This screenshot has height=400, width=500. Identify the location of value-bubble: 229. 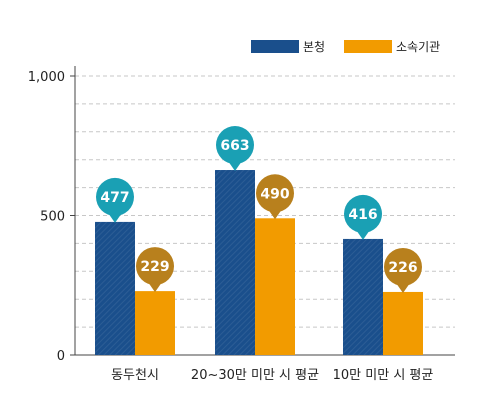
(155, 270).